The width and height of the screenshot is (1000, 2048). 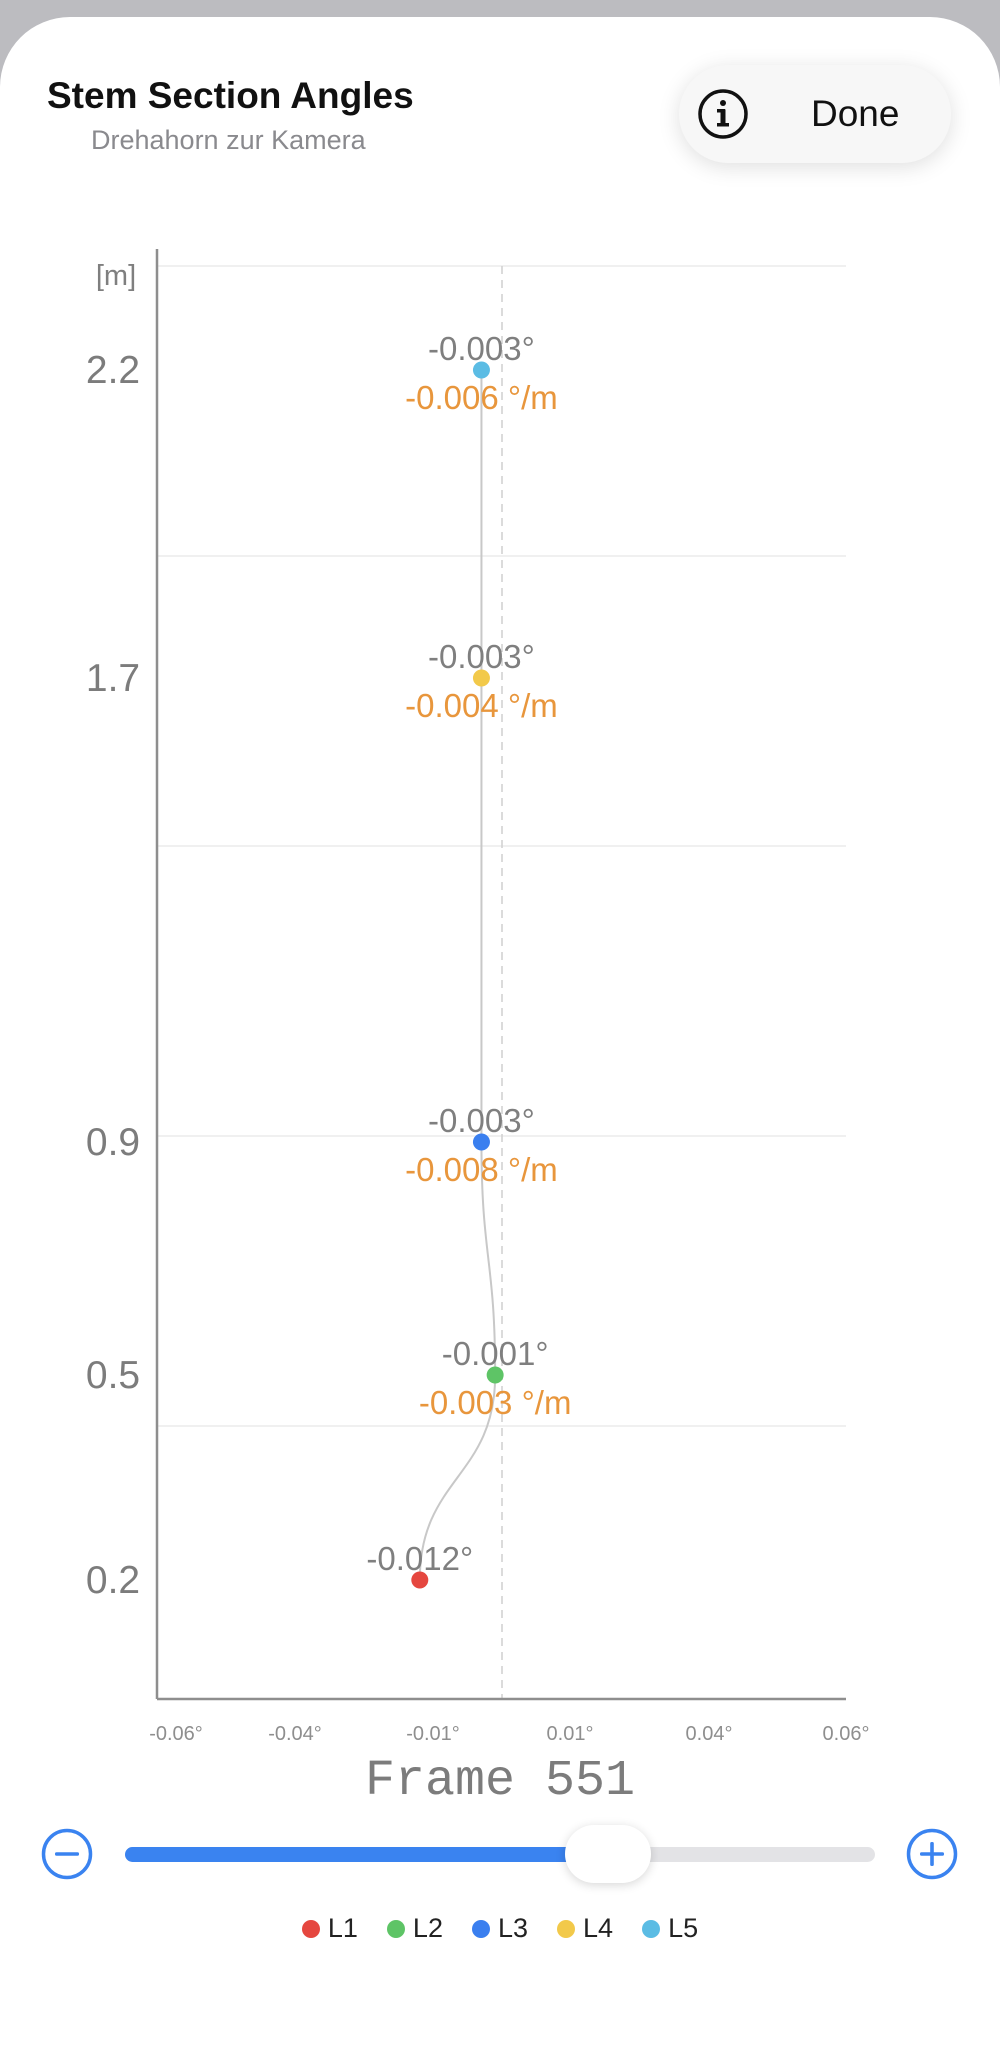 What do you see at coordinates (67, 1854) in the screenshot?
I see `minus-circle-icon` at bounding box center [67, 1854].